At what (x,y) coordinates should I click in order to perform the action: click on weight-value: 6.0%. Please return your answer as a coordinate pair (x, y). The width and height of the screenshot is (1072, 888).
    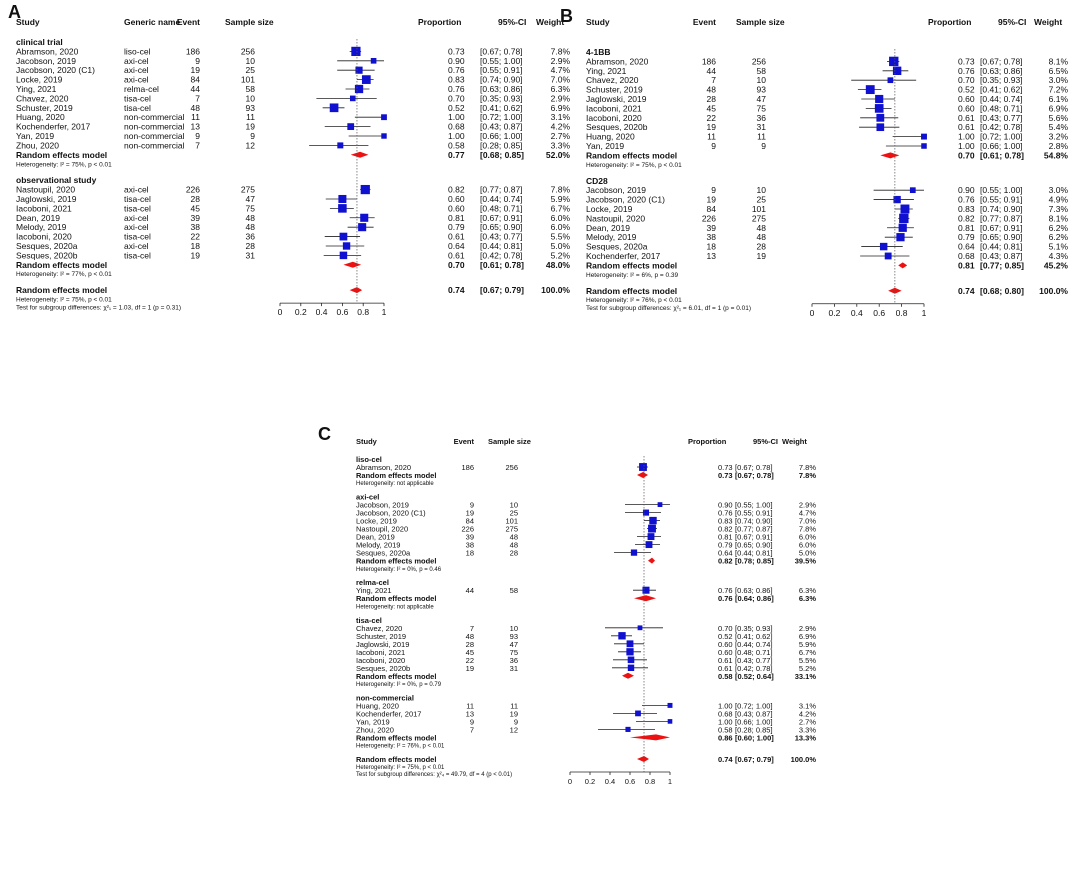
    Looking at the image, I should click on (561, 227).